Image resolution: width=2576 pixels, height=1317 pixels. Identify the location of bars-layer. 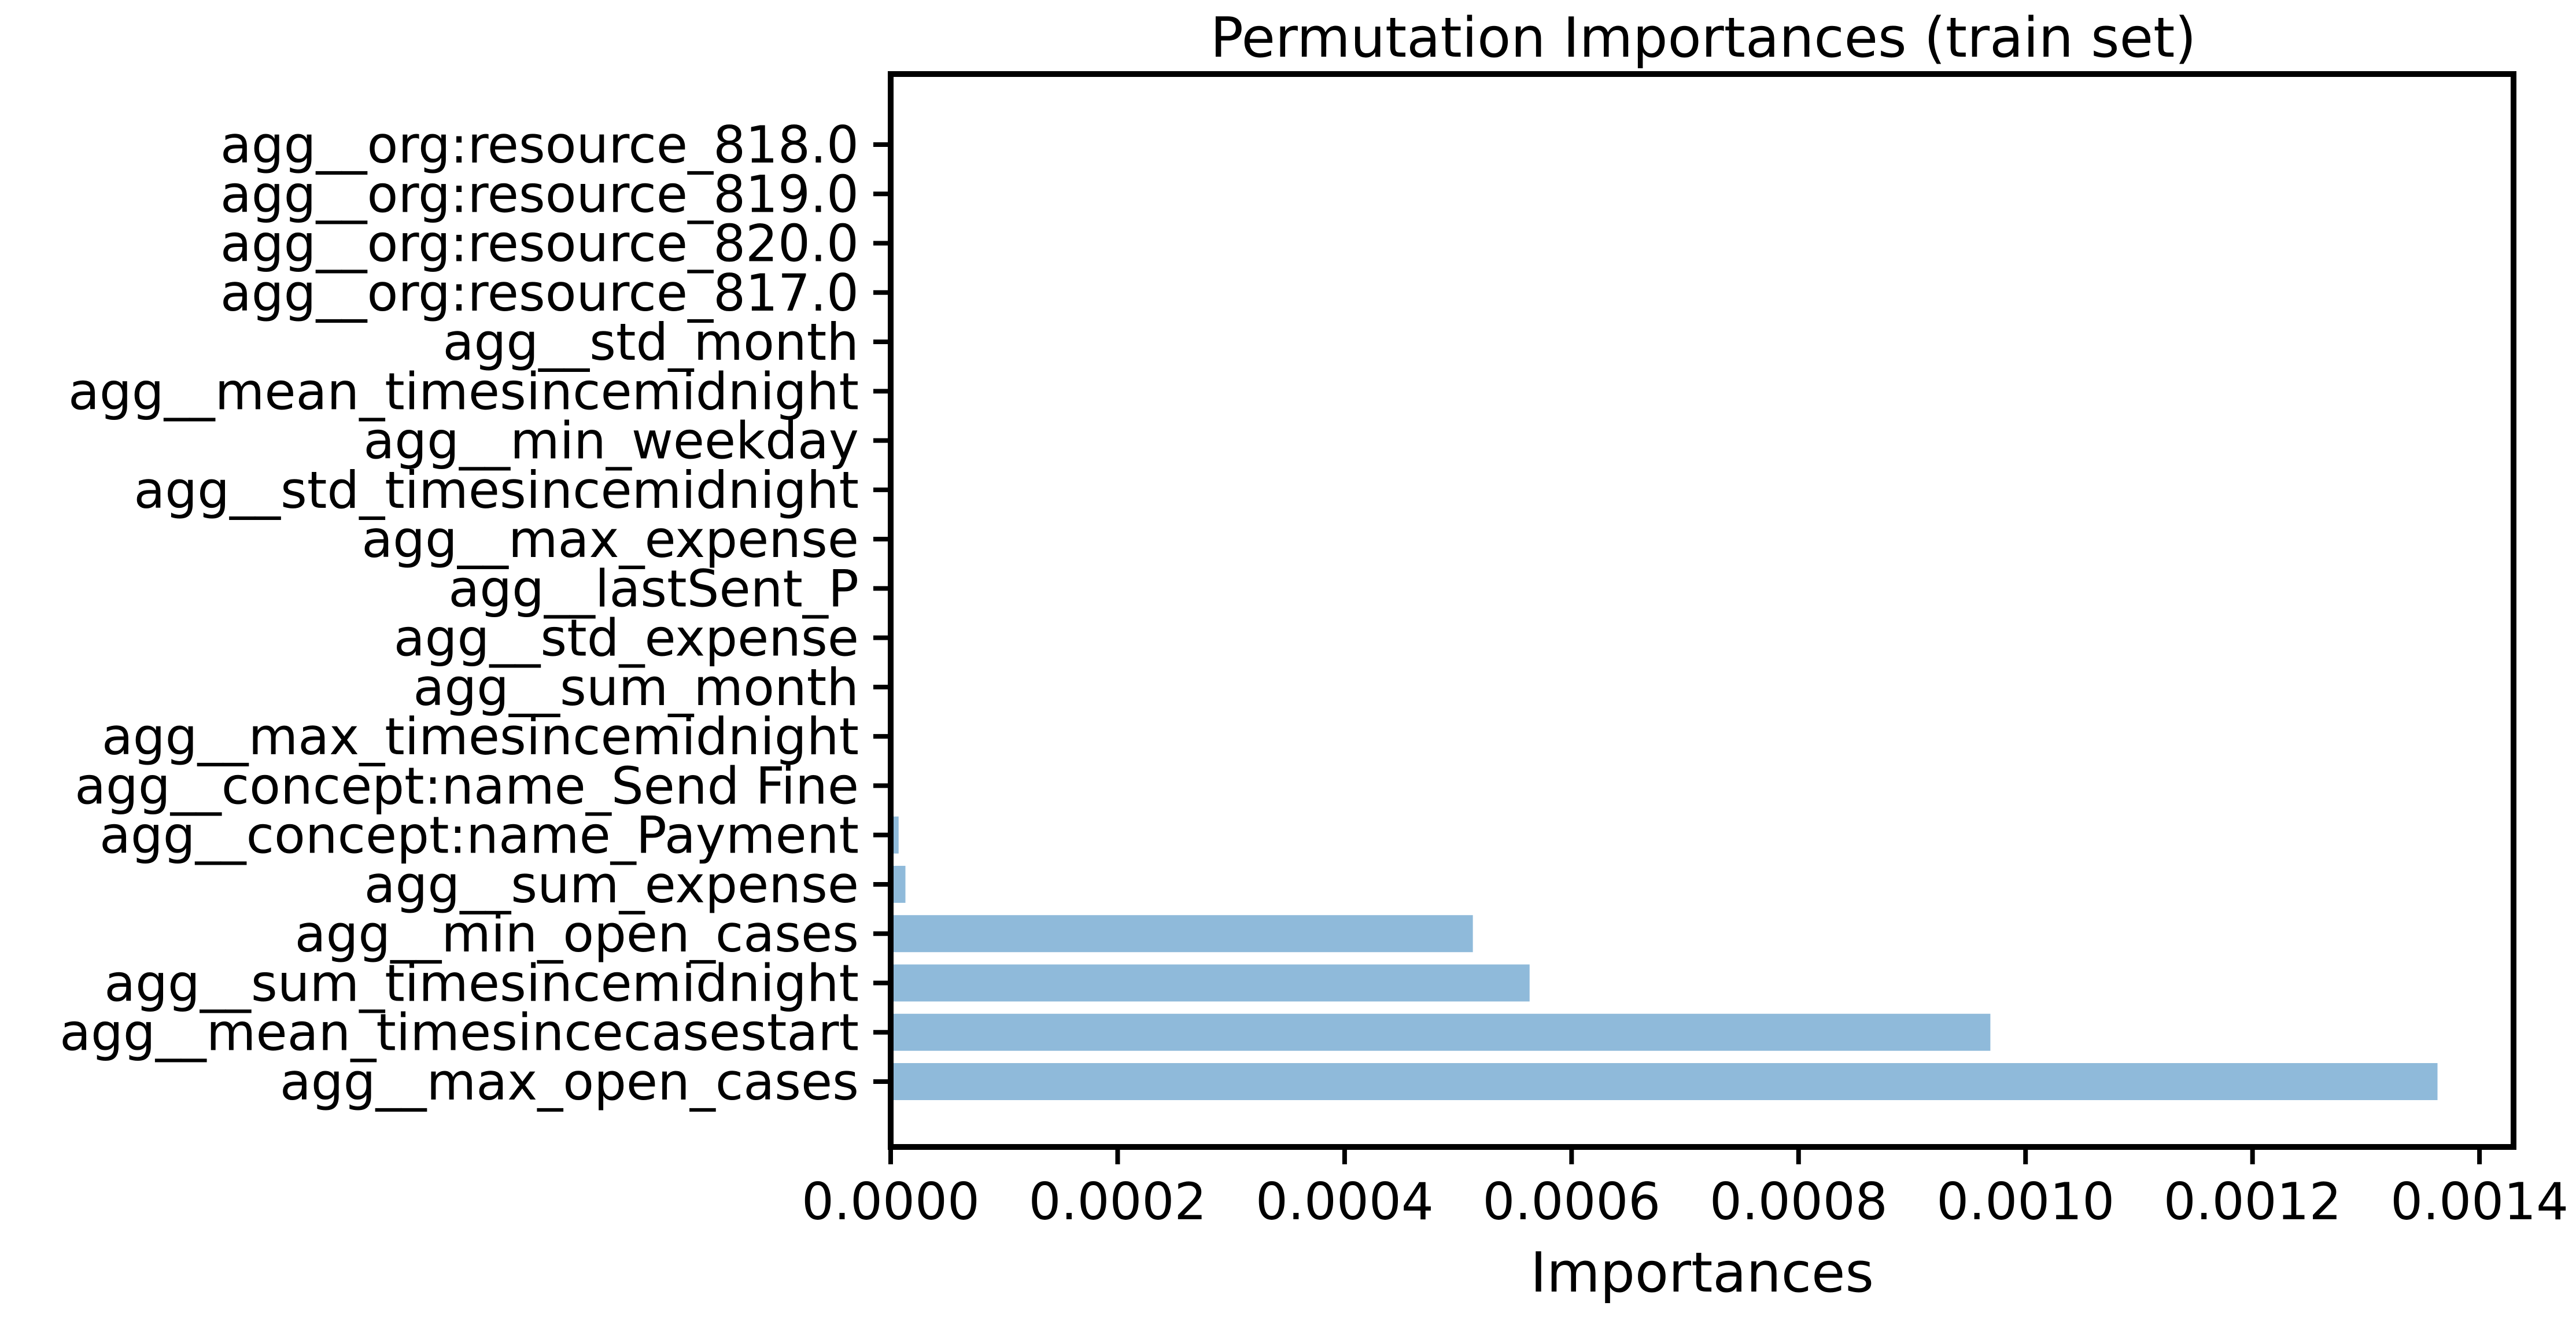
(1664, 958).